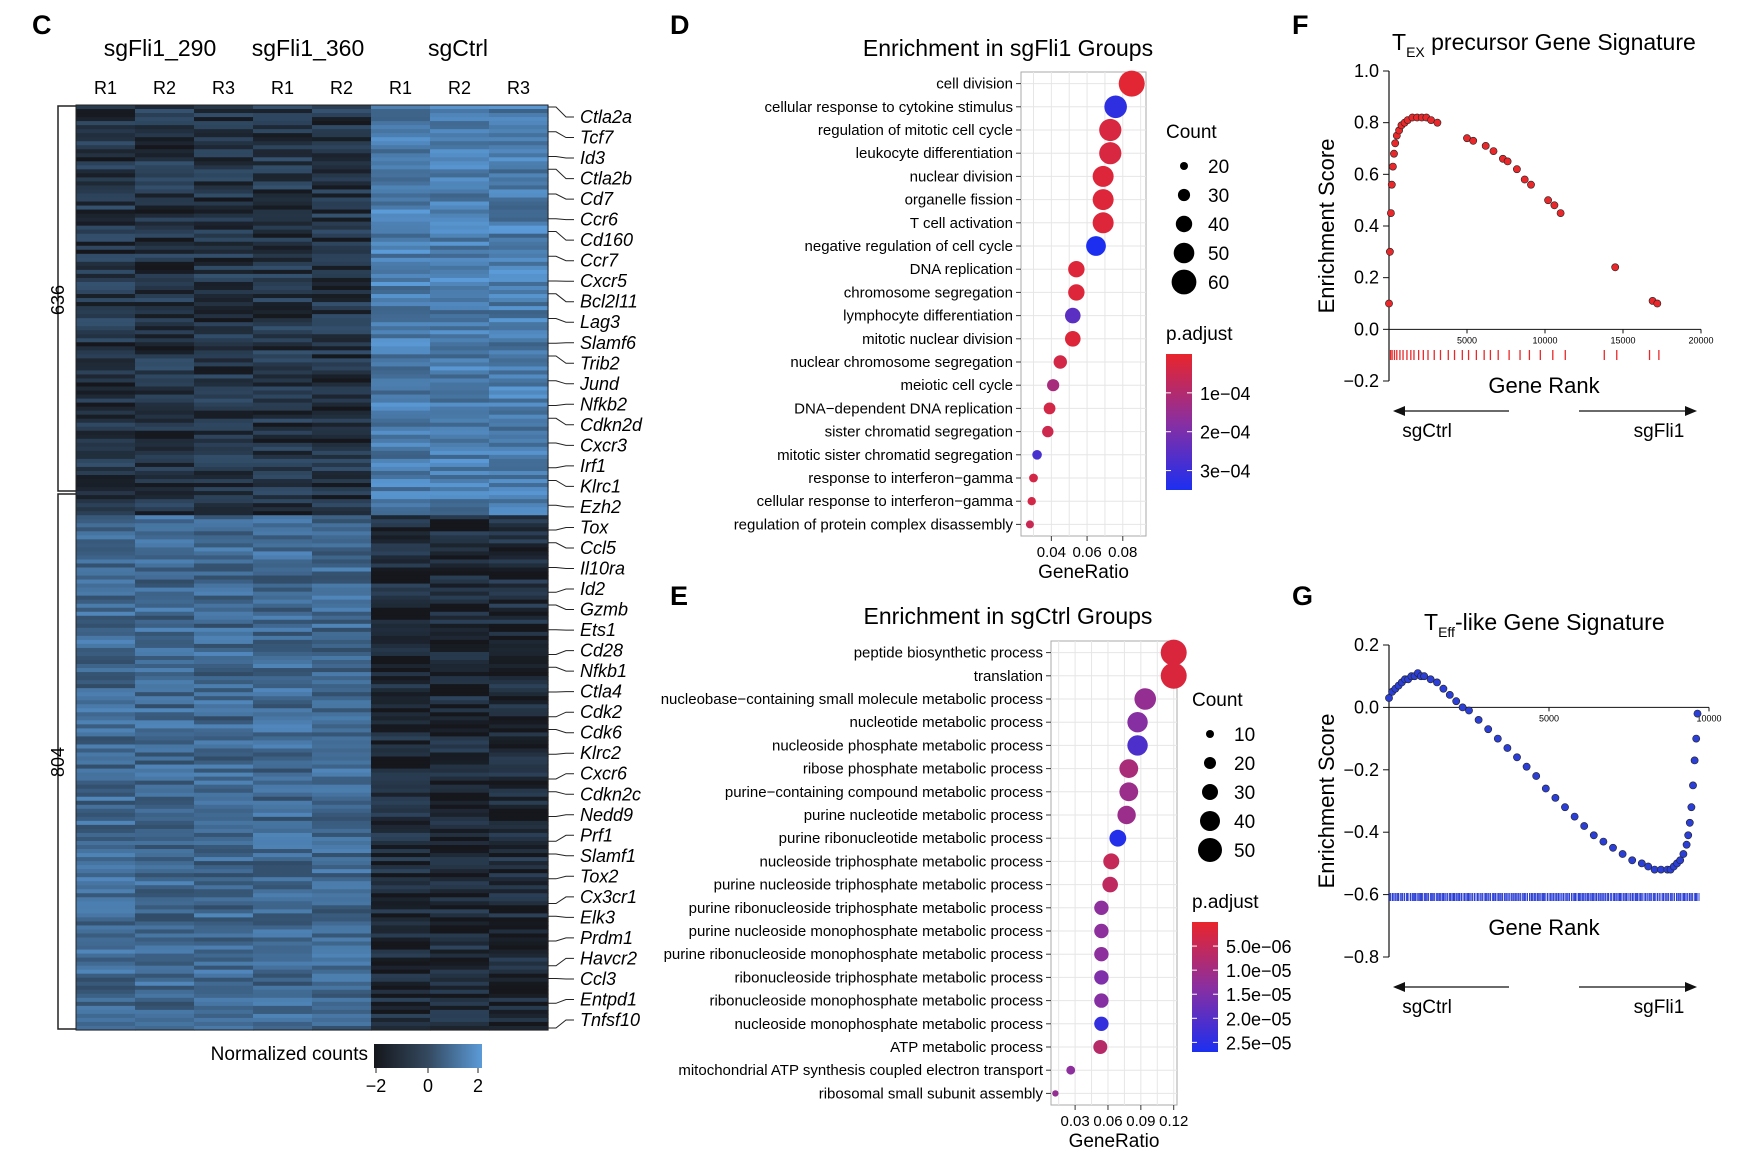 This screenshot has height=1154, width=1752. Describe the element at coordinates (679, 596) in the screenshot. I see `panel-letter-e: E` at that location.